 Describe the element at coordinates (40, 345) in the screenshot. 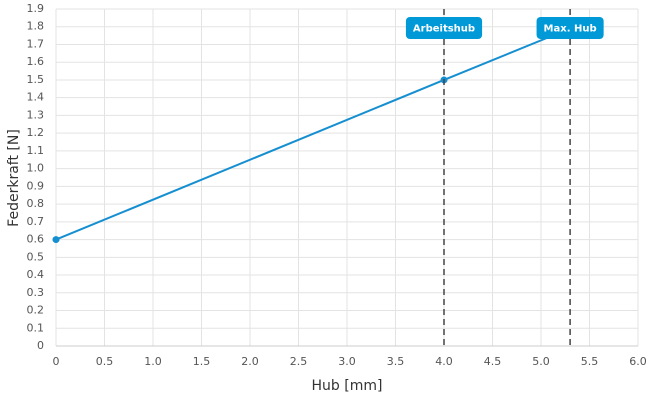

I see `y-tick-label: 0` at that location.